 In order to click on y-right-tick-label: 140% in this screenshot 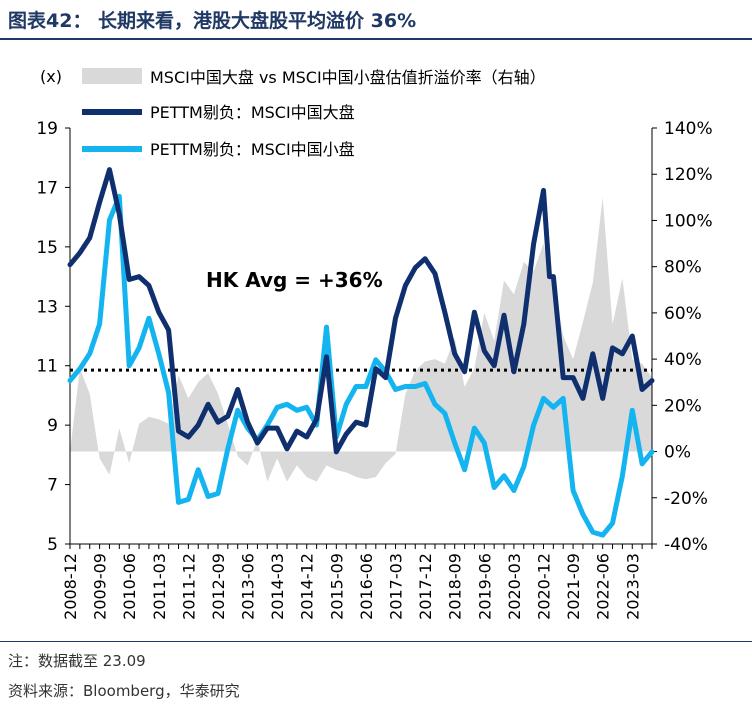, I will do `click(688, 129)`.